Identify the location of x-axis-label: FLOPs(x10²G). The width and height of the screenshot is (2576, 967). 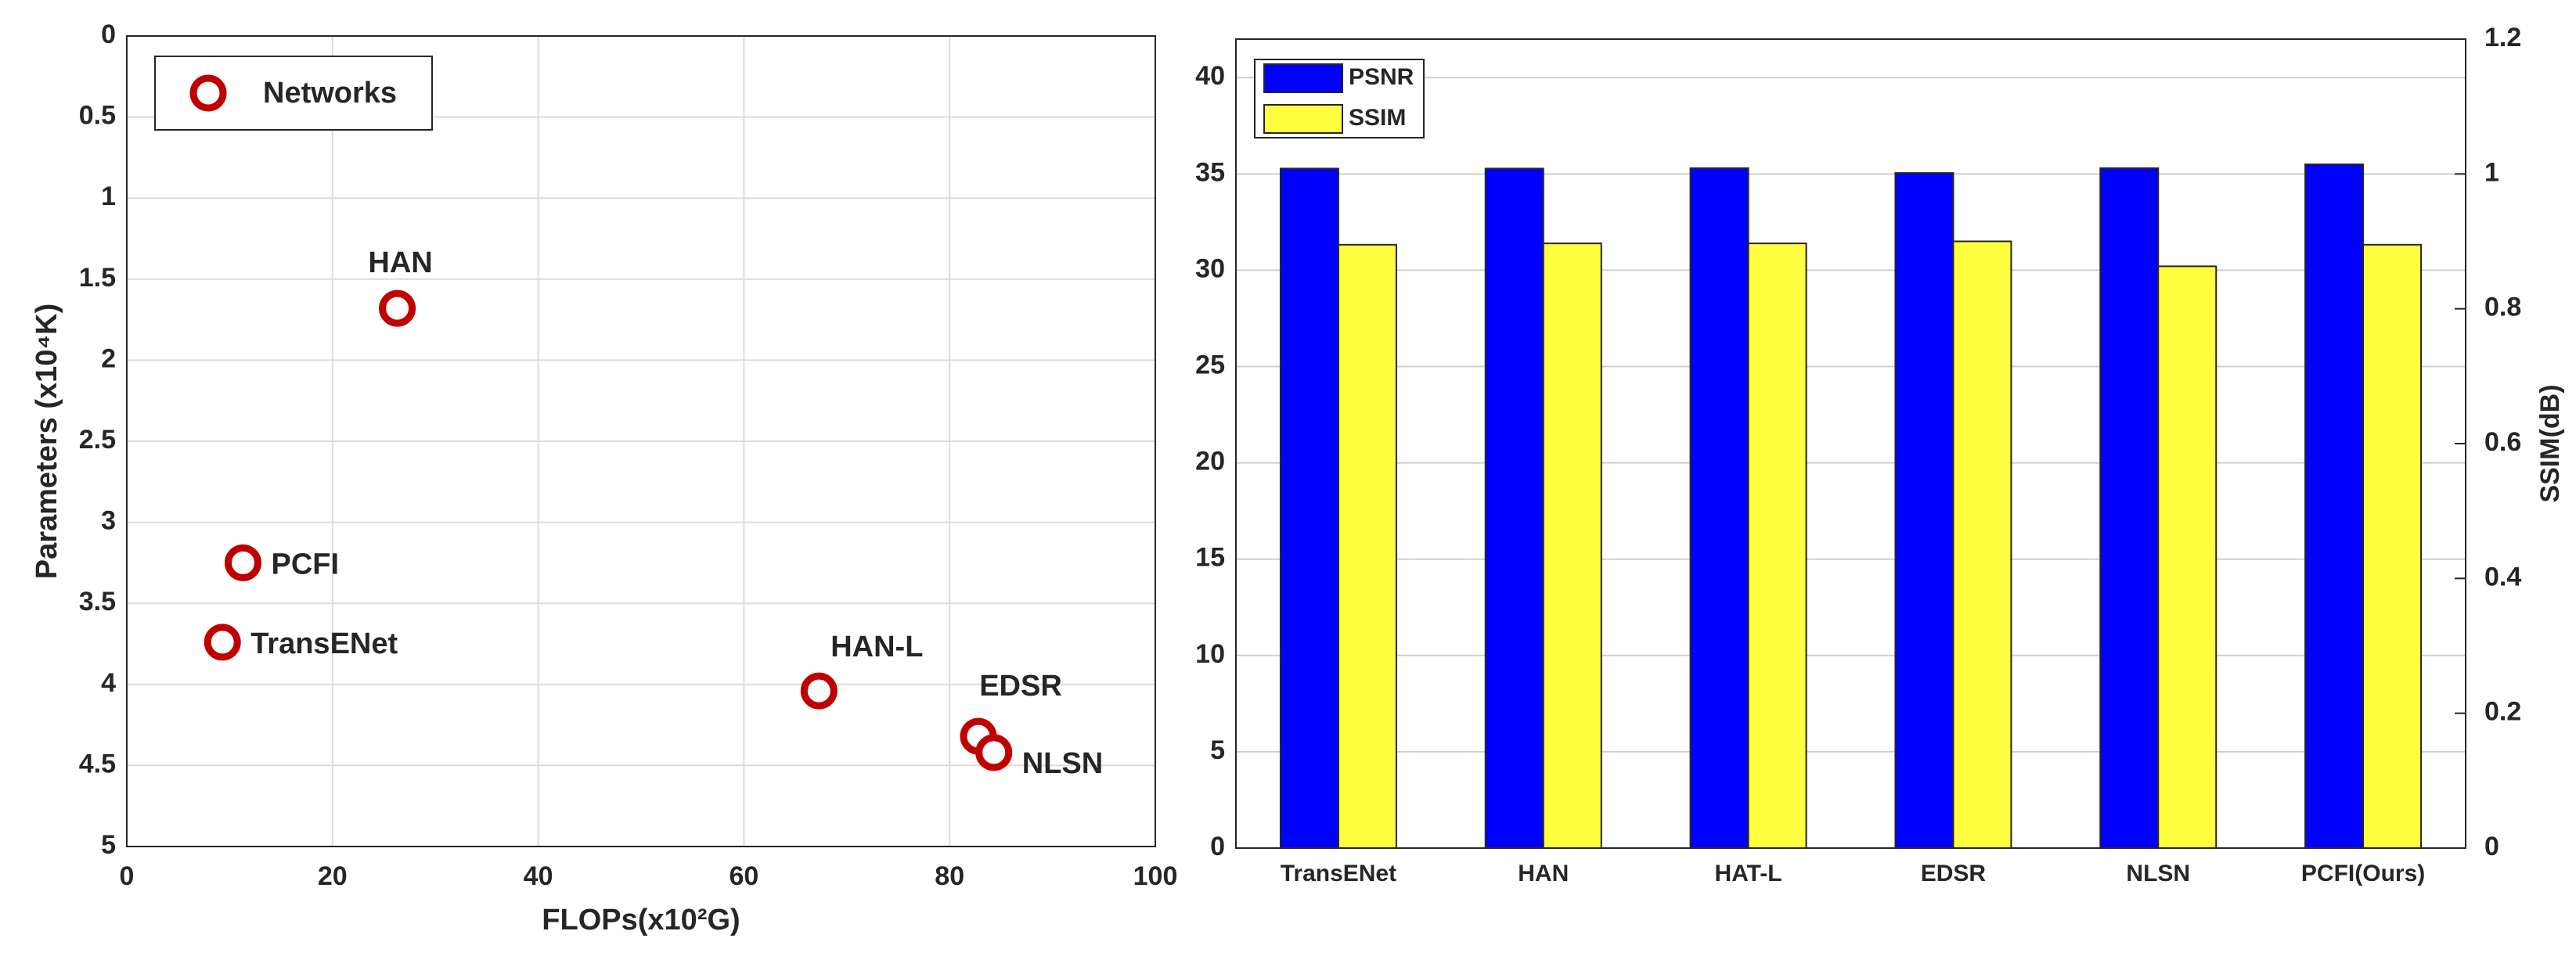
(641, 920).